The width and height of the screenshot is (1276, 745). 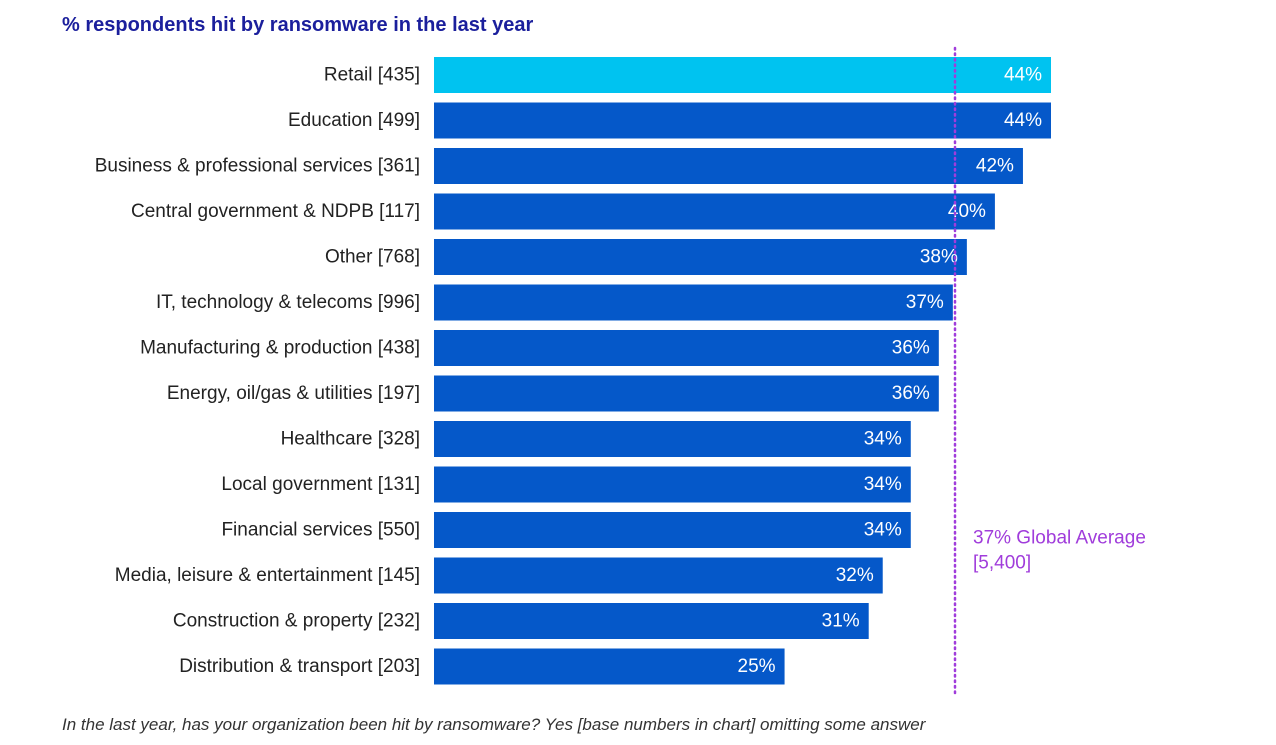 What do you see at coordinates (257, 166) in the screenshot?
I see `category-label: Business & professional services [361]` at bounding box center [257, 166].